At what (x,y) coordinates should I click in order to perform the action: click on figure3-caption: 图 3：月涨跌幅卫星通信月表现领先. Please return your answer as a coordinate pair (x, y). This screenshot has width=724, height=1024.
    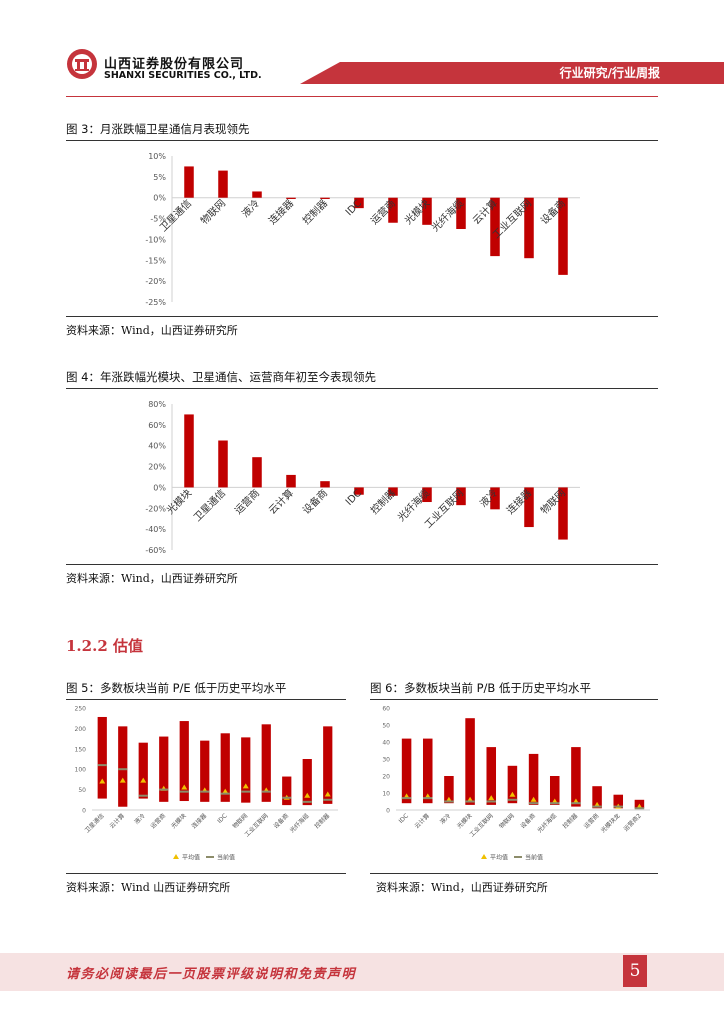
    Looking at the image, I should click on (158, 129).